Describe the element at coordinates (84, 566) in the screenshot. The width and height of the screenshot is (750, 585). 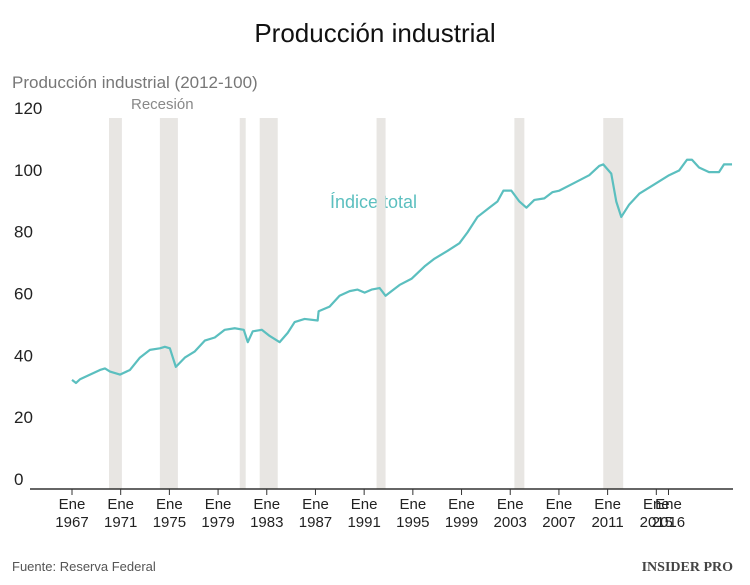
I see `source: Fuente: Reserva Federal` at that location.